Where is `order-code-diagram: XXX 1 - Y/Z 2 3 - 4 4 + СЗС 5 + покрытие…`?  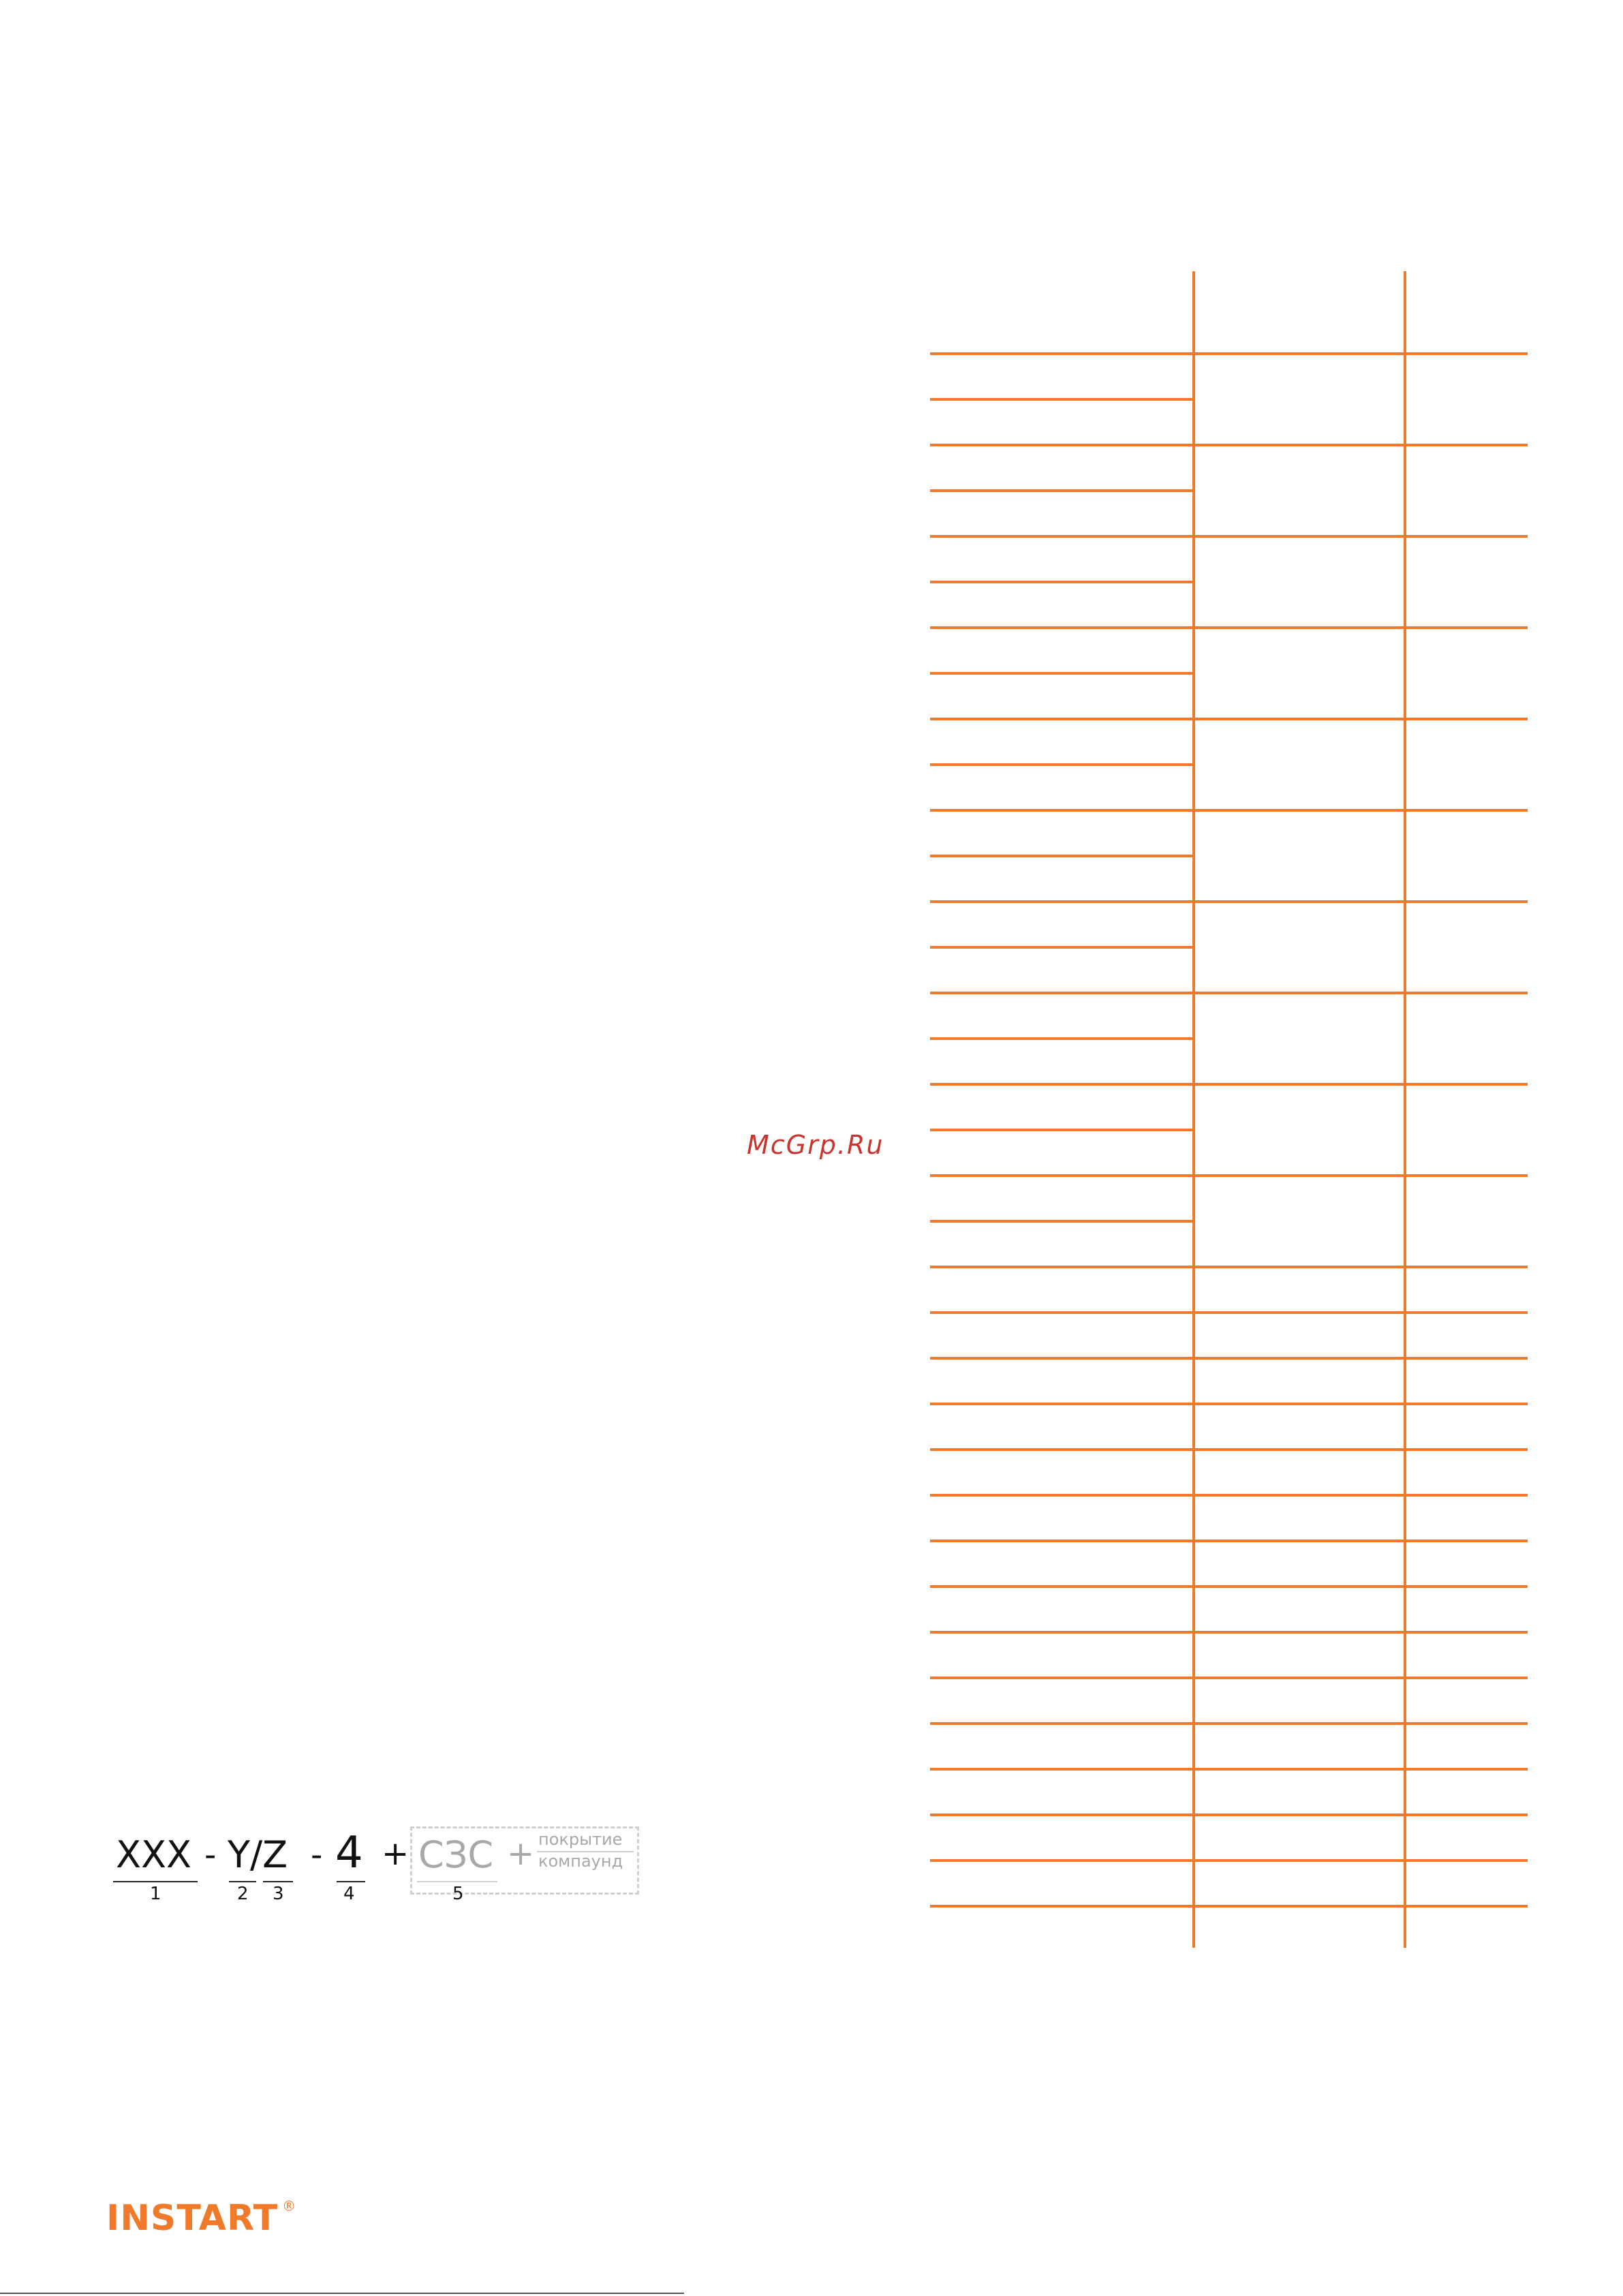 order-code-diagram: XXX 1 - Y/Z 2 3 - 4 4 + СЗС 5 + покрытие… is located at coordinates (381, 1870).